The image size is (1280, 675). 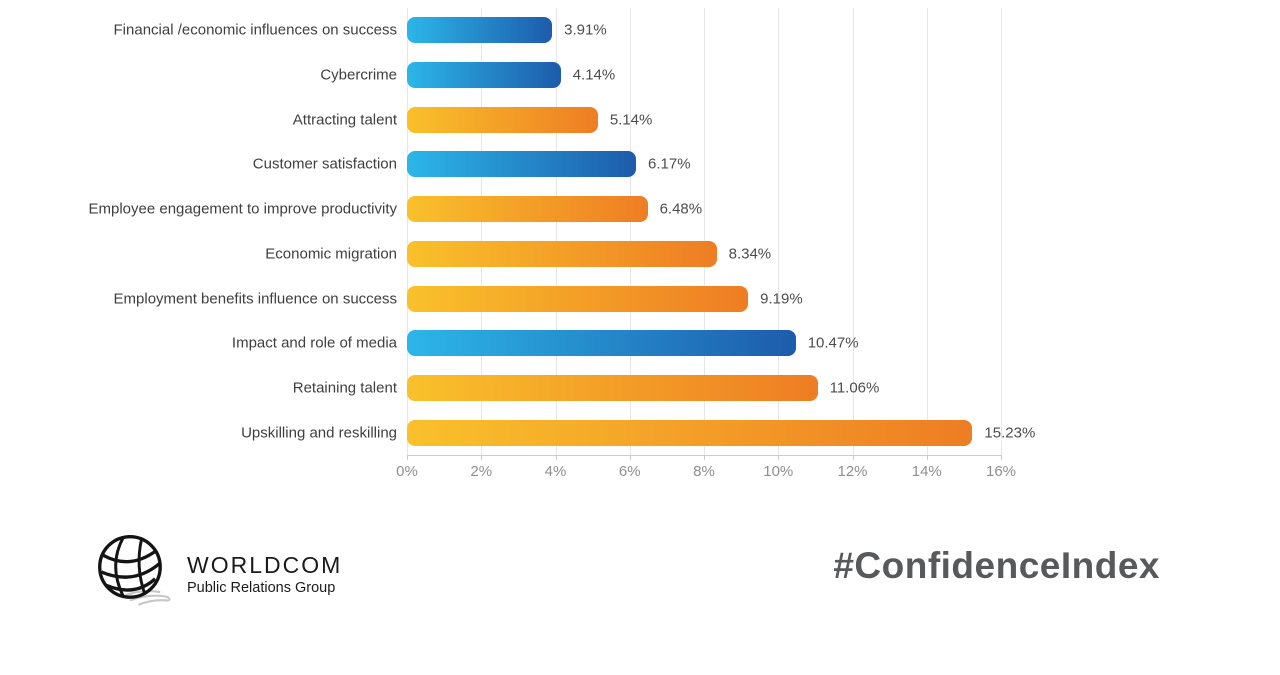 I want to click on bar-value-label: 9.19%, so click(x=781, y=299).